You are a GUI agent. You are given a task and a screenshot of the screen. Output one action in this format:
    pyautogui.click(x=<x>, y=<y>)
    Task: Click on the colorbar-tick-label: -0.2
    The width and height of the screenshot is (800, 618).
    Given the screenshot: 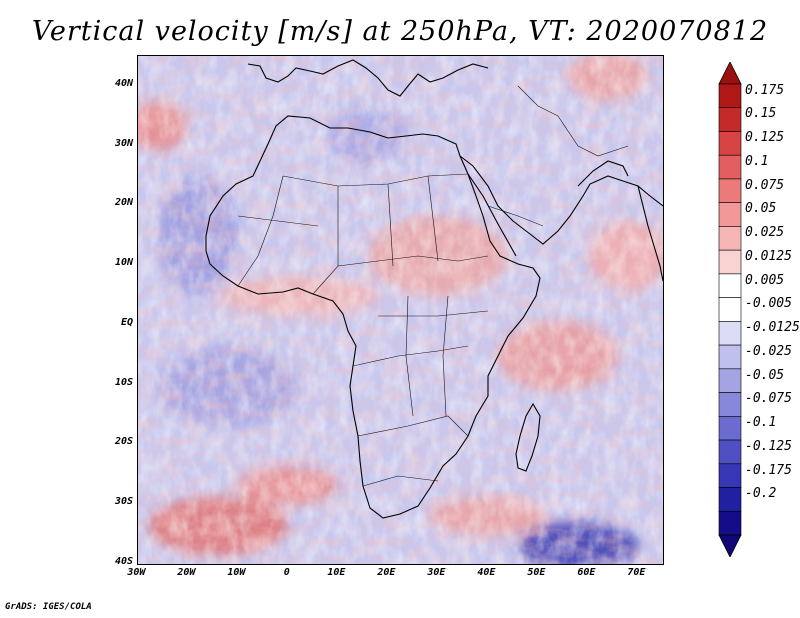 What is the action you would take?
    pyautogui.click(x=761, y=494)
    